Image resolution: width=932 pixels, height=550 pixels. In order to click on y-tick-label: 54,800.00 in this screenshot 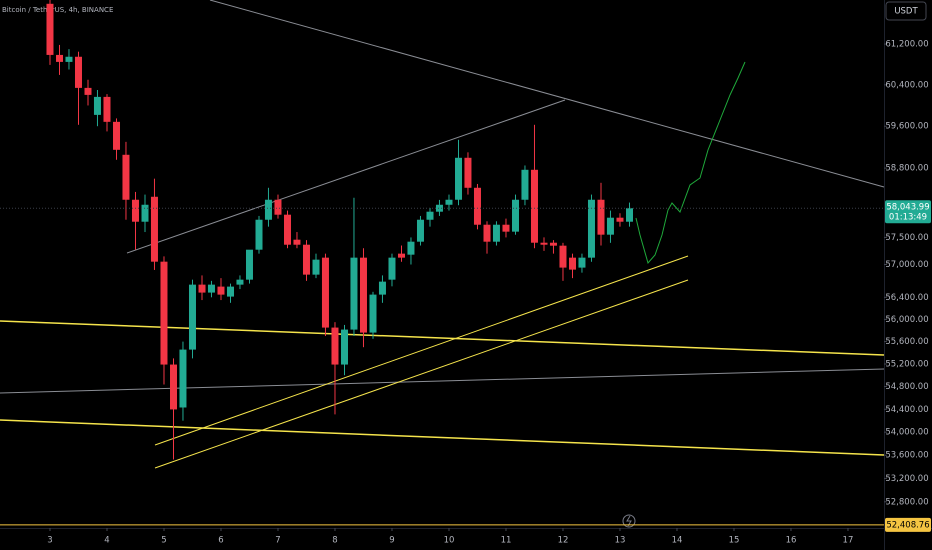, I will do `click(906, 387)`.